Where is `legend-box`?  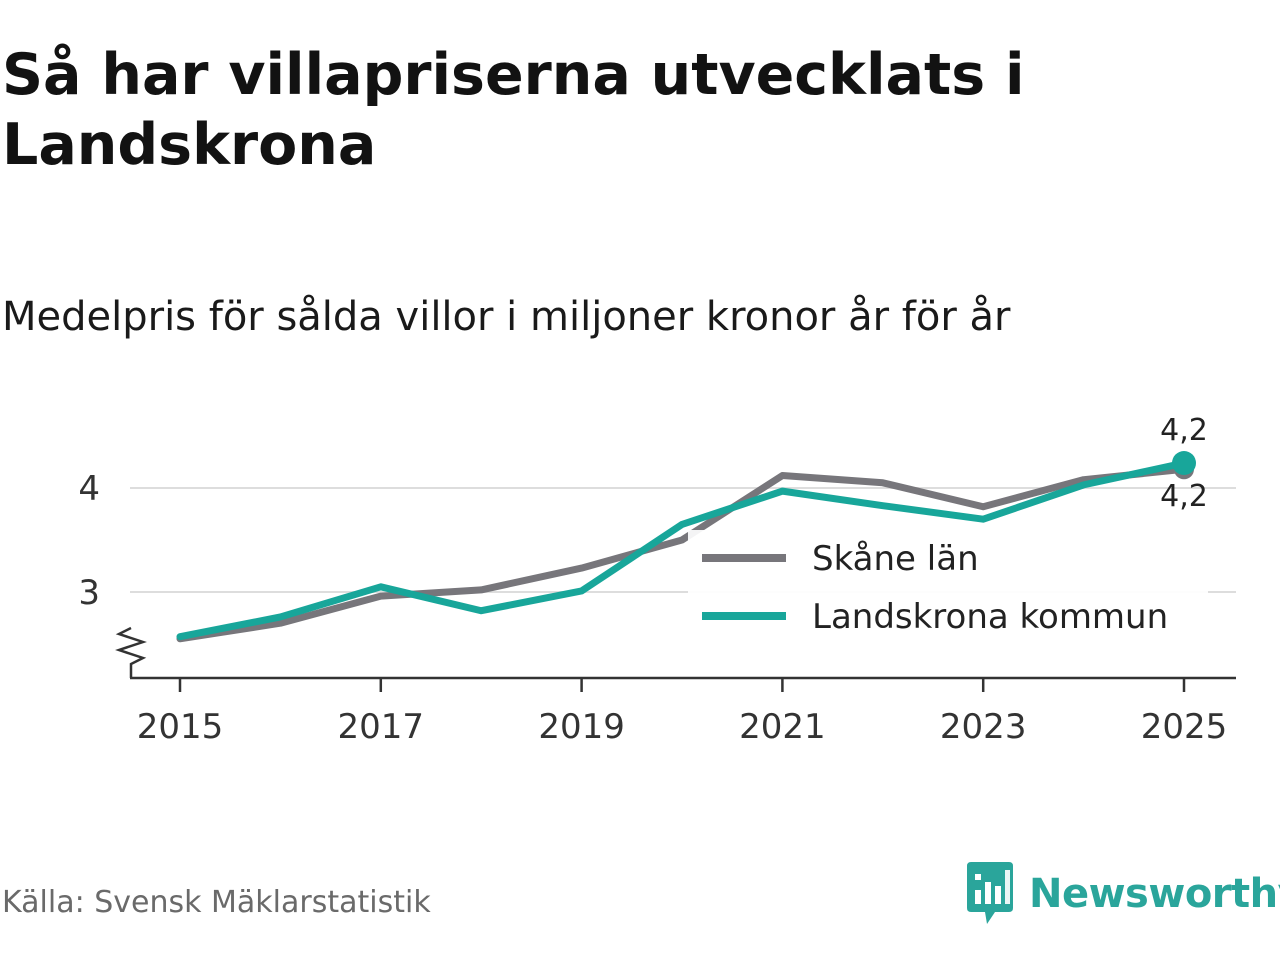 legend-box is located at coordinates (948, 591).